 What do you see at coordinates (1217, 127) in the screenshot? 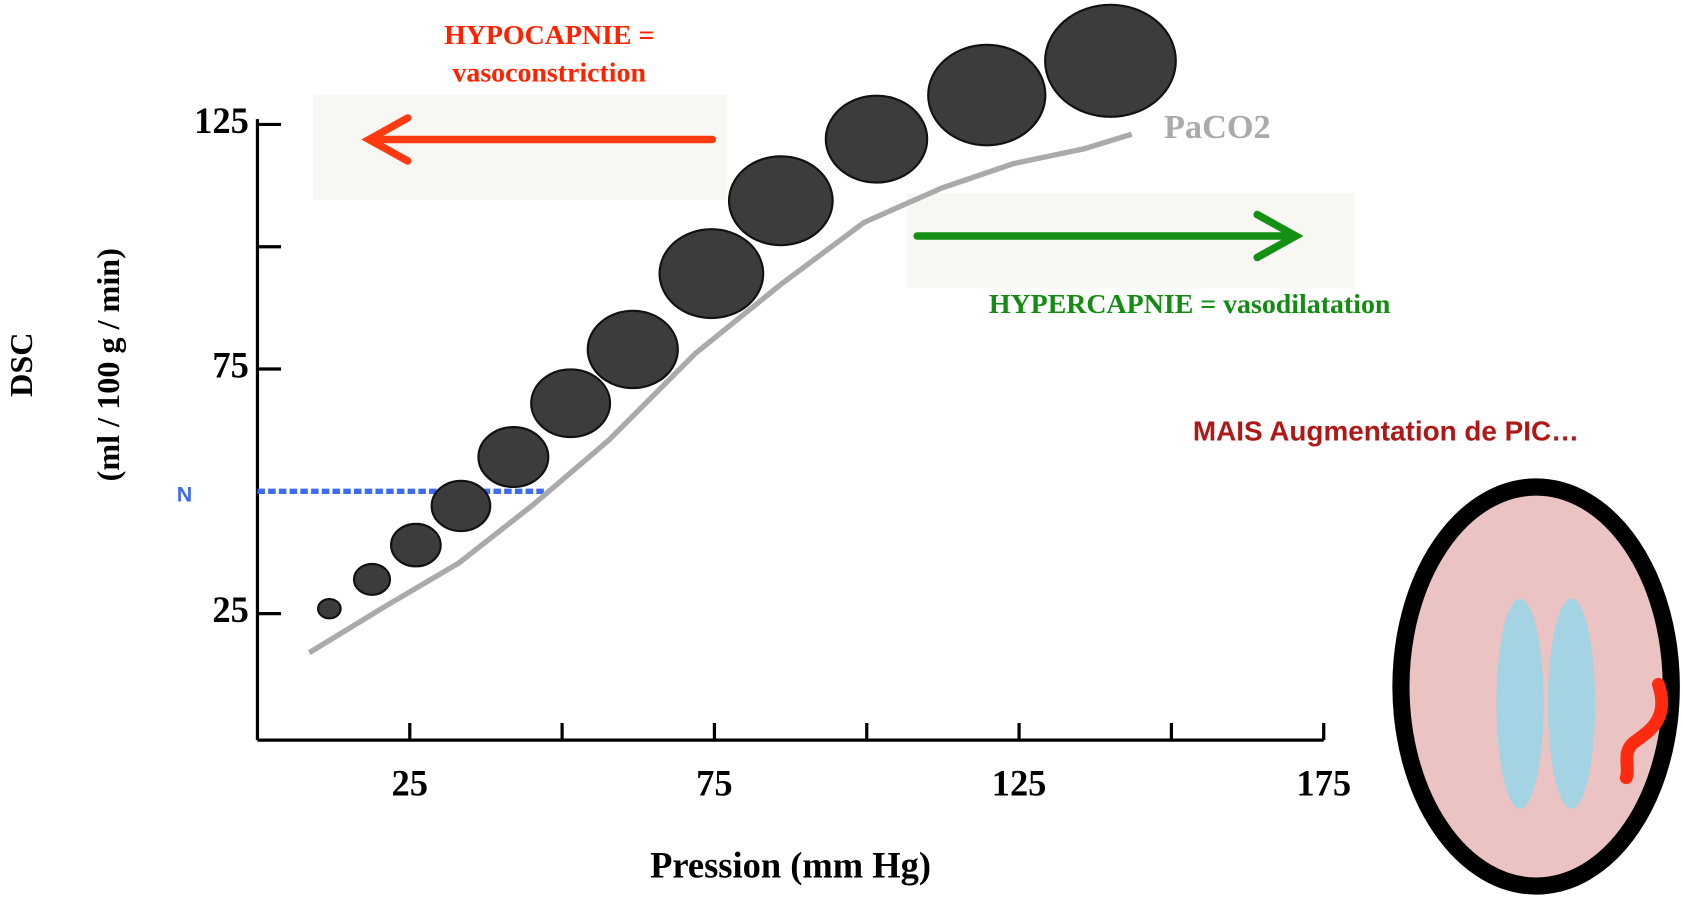
I see `series-label: PaCO2` at bounding box center [1217, 127].